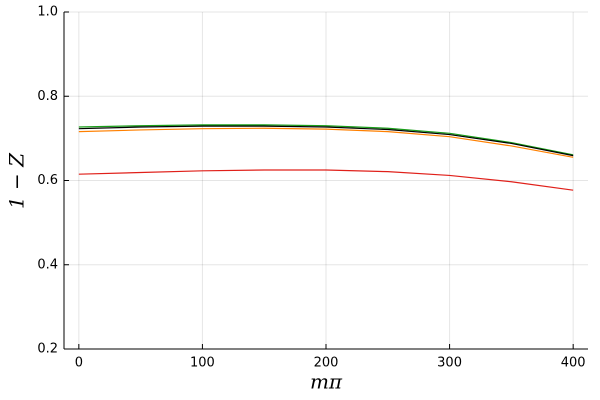 Image resolution: width=600 pixels, height=400 pixels. What do you see at coordinates (17, 180) in the screenshot?
I see `y-axis-title: 1 − Z` at bounding box center [17, 180].